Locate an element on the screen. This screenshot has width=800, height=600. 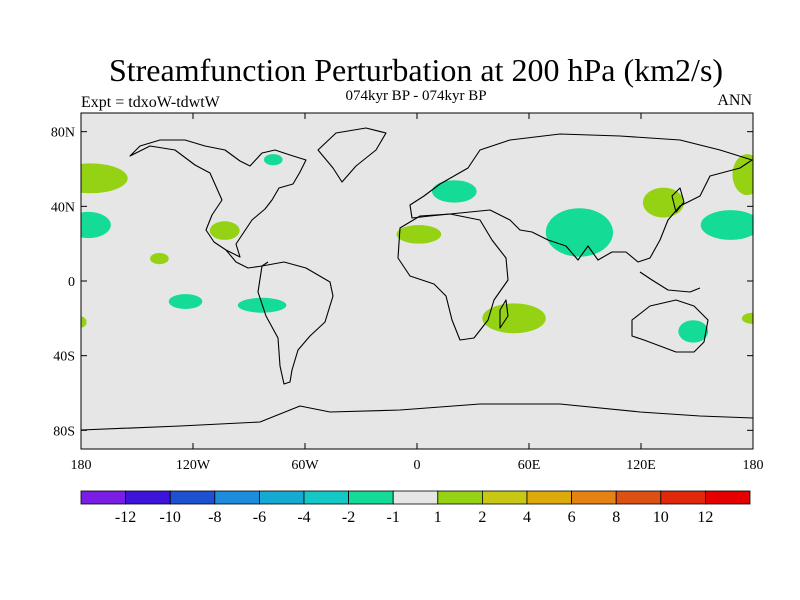
coastline-greenland is located at coordinates (352, 155).